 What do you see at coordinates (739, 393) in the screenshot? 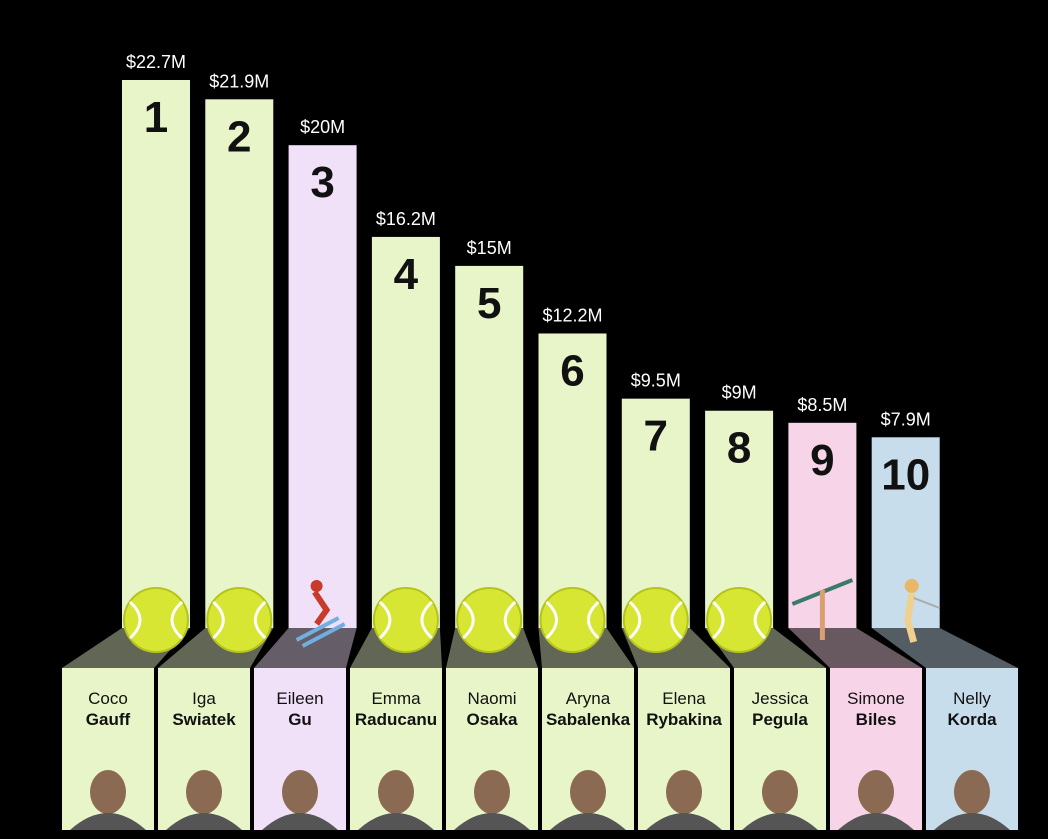
I see `value-label: $9M` at bounding box center [739, 393].